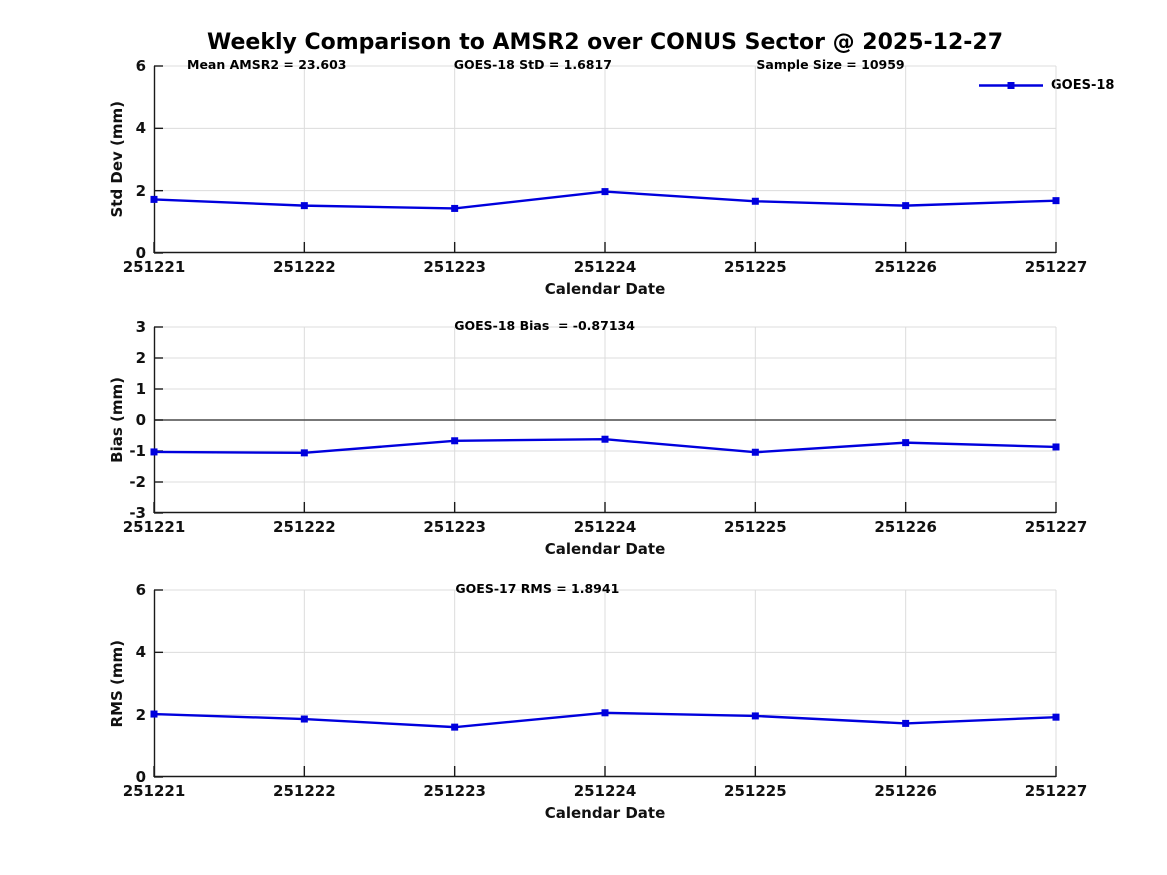 The image size is (1167, 875). I want to click on y-tick-label: -3, so click(137, 513).